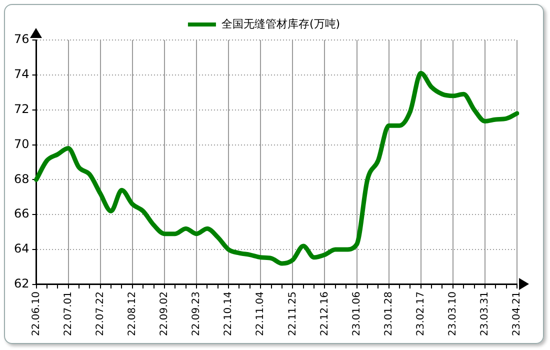 This screenshot has width=550, height=350. Describe the element at coordinates (22, 143) in the screenshot. I see `y-tick-label: 70` at that location.